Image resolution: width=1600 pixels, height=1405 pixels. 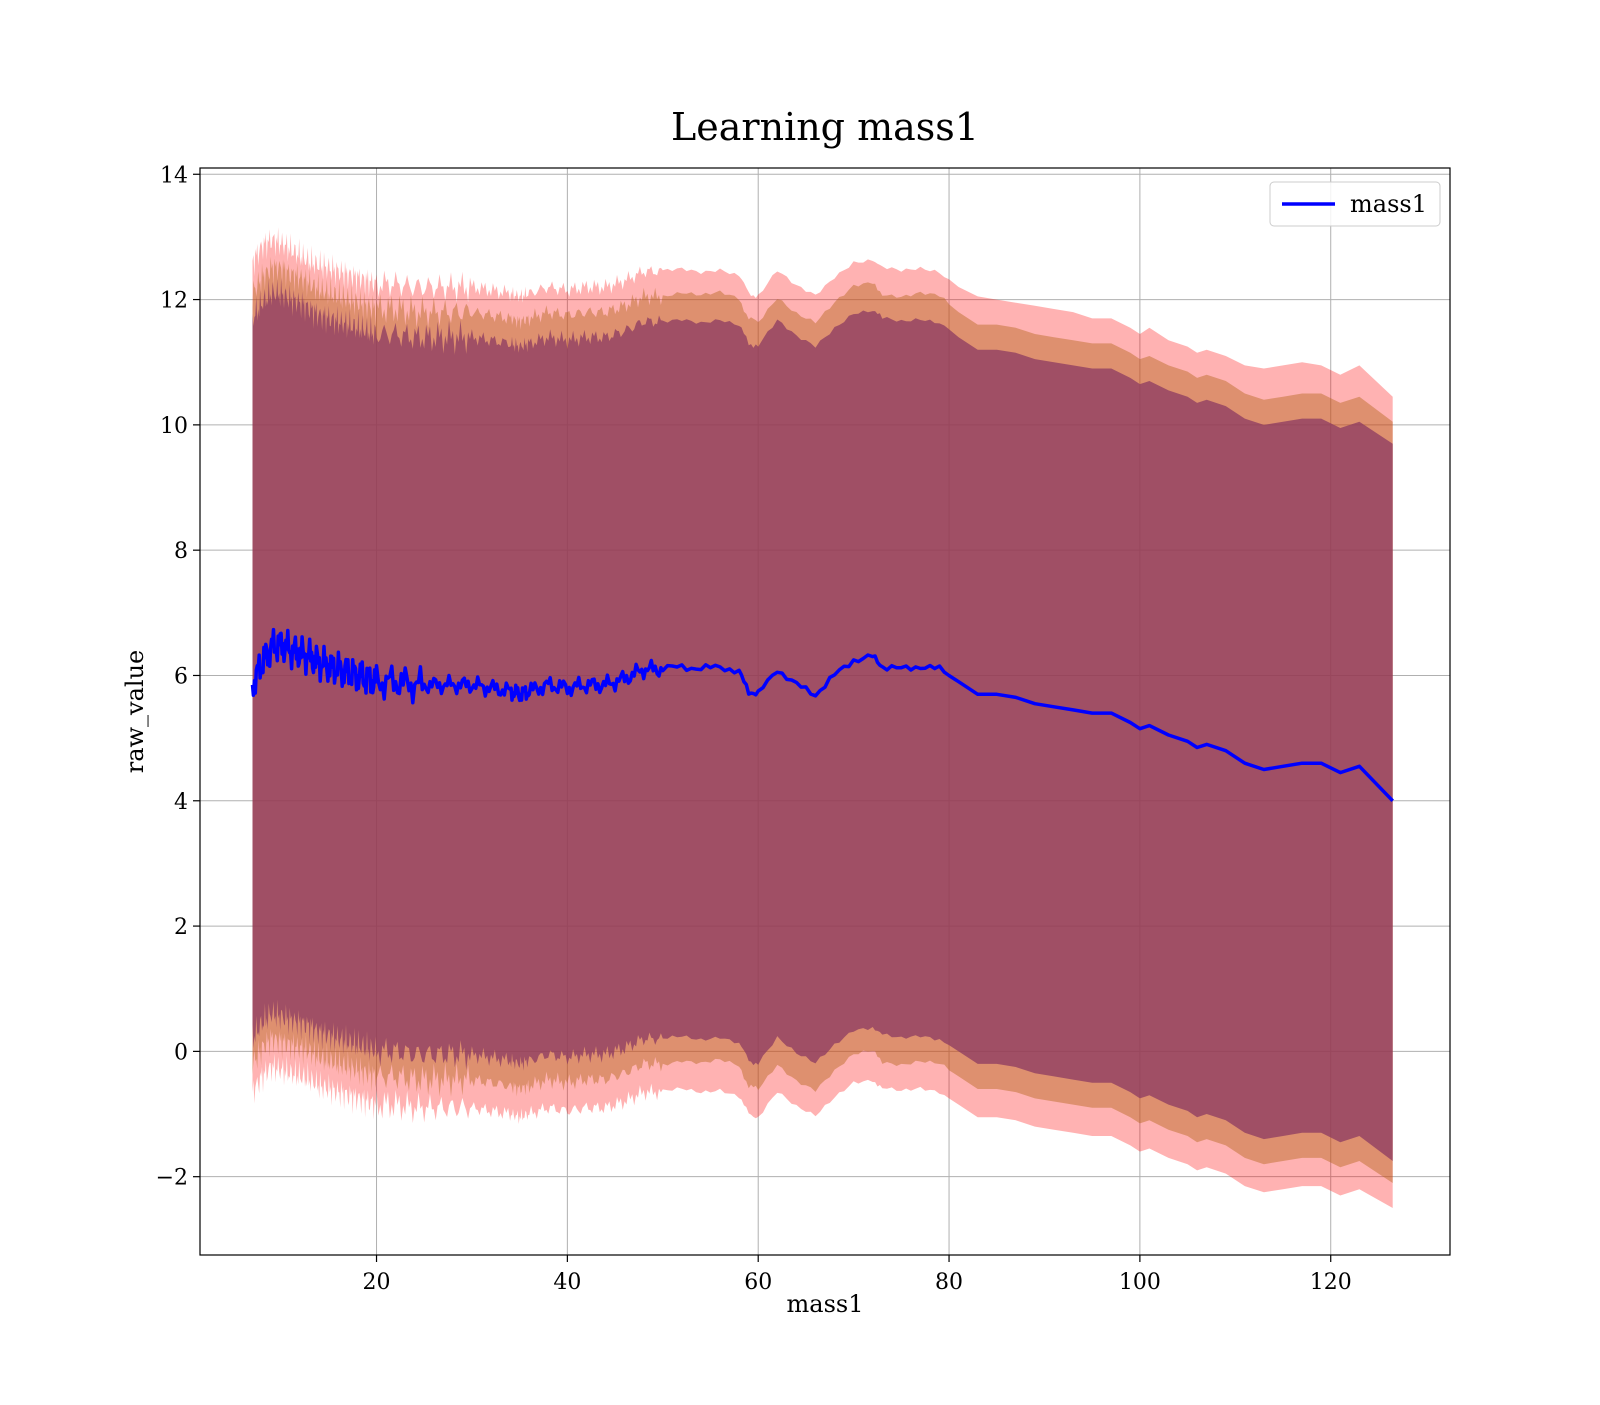 What do you see at coordinates (174, 426) in the screenshot?
I see `y-tick-label-10: 10` at bounding box center [174, 426].